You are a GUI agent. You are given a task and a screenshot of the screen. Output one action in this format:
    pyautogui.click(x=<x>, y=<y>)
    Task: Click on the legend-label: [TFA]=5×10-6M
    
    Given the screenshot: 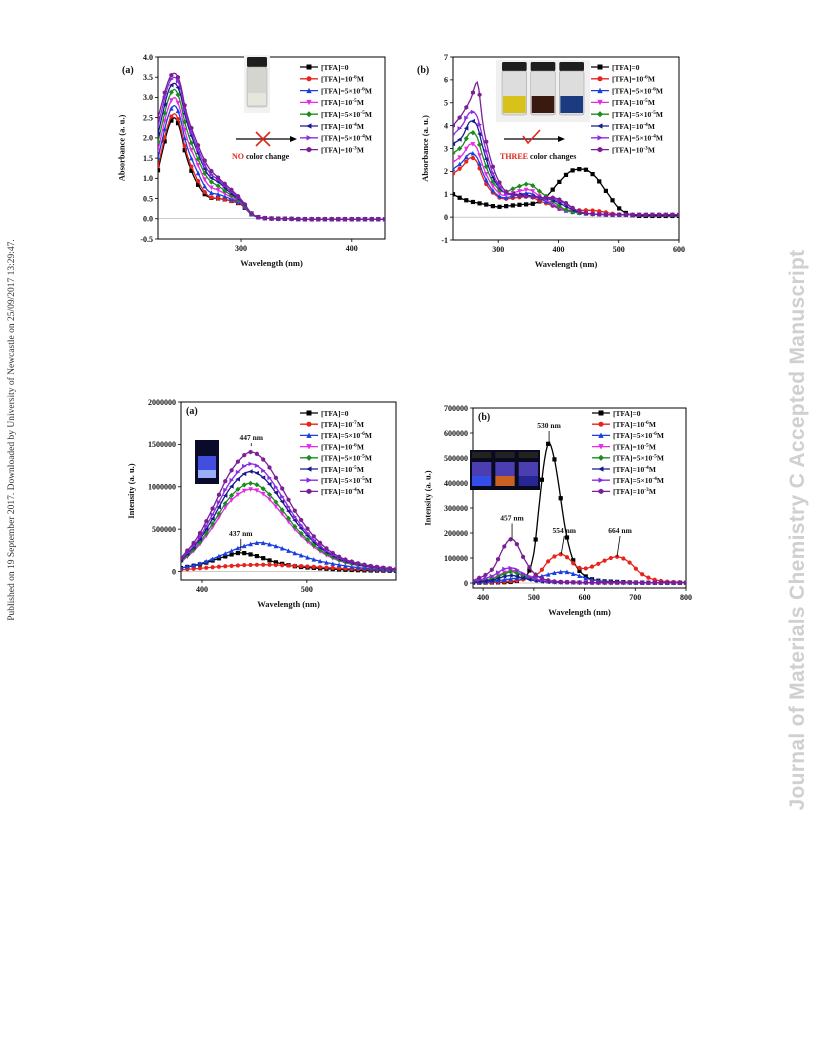 What is the action you would take?
    pyautogui.click(x=637, y=90)
    